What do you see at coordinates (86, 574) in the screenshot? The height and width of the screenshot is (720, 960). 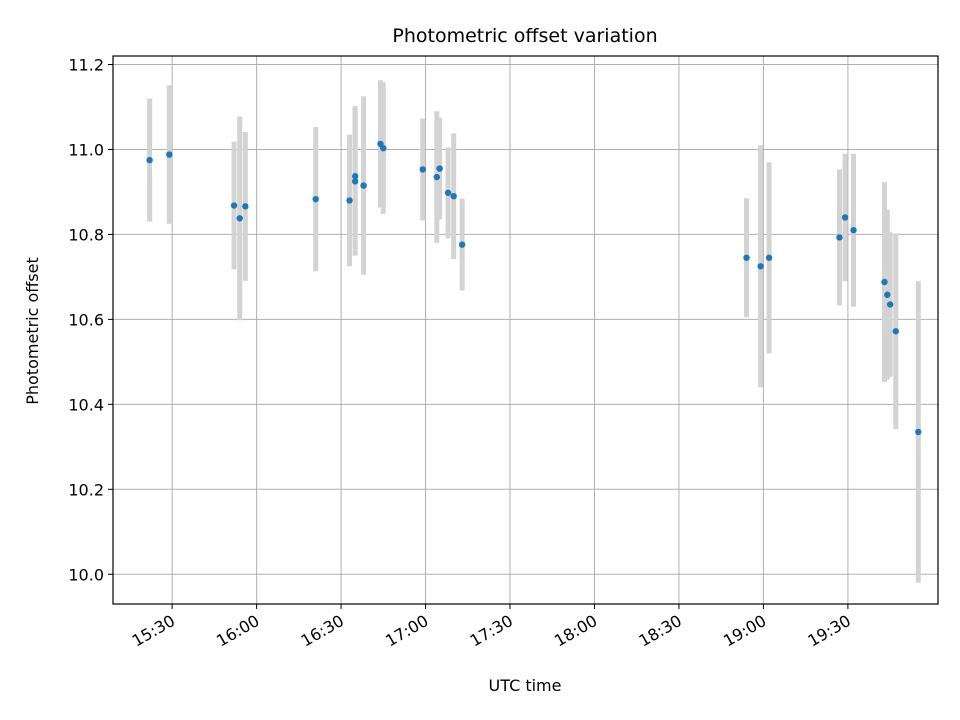 I see `y-tick-label: 10.0` at bounding box center [86, 574].